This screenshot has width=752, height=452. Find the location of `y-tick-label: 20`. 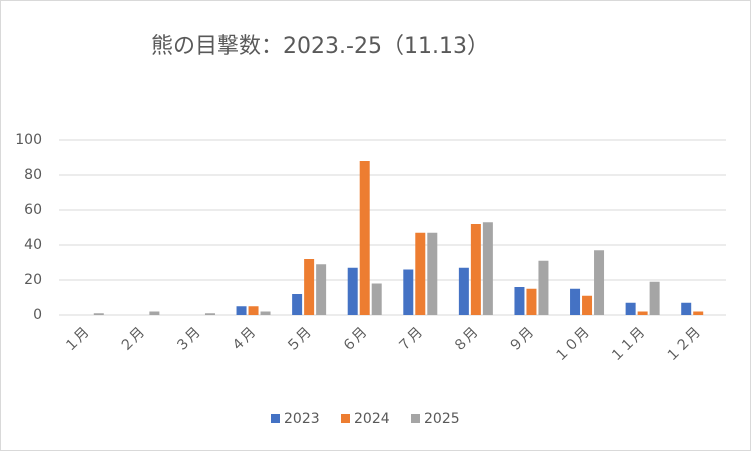

y-tick-label: 20 is located at coordinates (33, 280).